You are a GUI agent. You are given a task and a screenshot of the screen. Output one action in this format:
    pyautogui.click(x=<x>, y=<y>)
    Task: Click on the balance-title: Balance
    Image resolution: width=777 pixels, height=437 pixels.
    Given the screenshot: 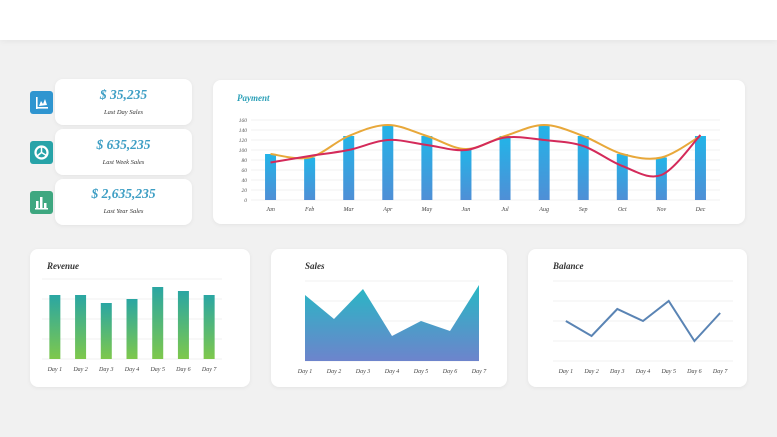 What is the action you would take?
    pyautogui.click(x=568, y=266)
    